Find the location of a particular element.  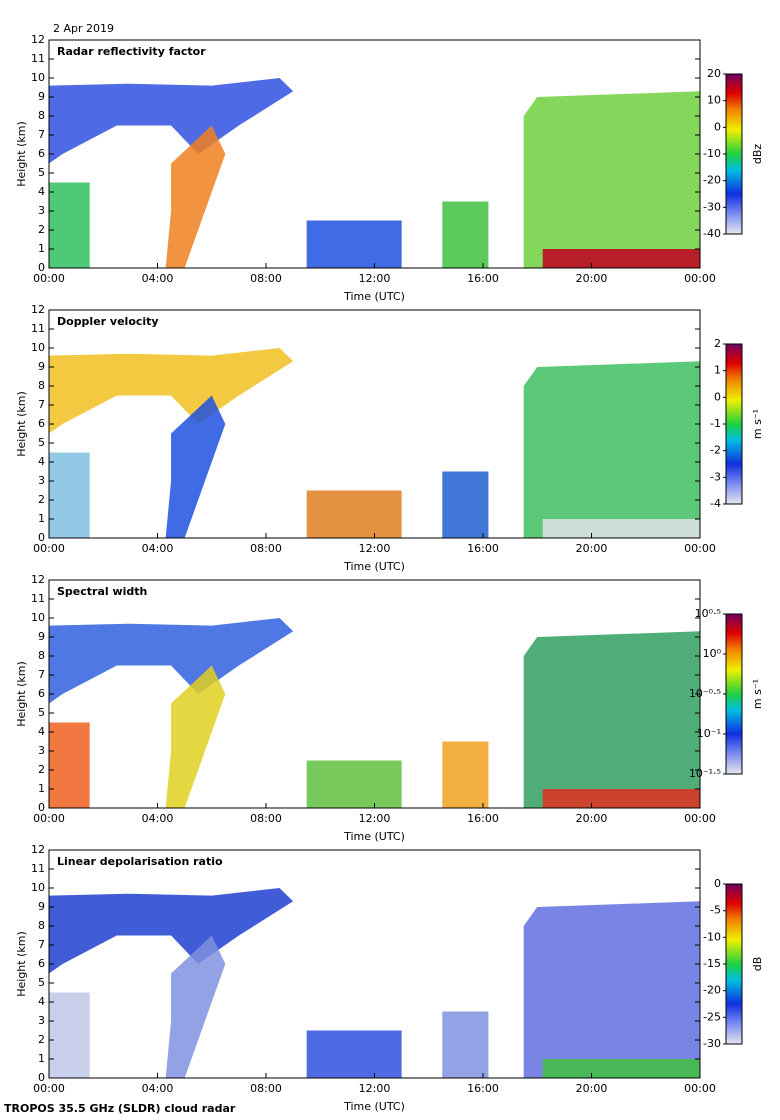

colorbar-tick-label: 1 is located at coordinates (717, 370).